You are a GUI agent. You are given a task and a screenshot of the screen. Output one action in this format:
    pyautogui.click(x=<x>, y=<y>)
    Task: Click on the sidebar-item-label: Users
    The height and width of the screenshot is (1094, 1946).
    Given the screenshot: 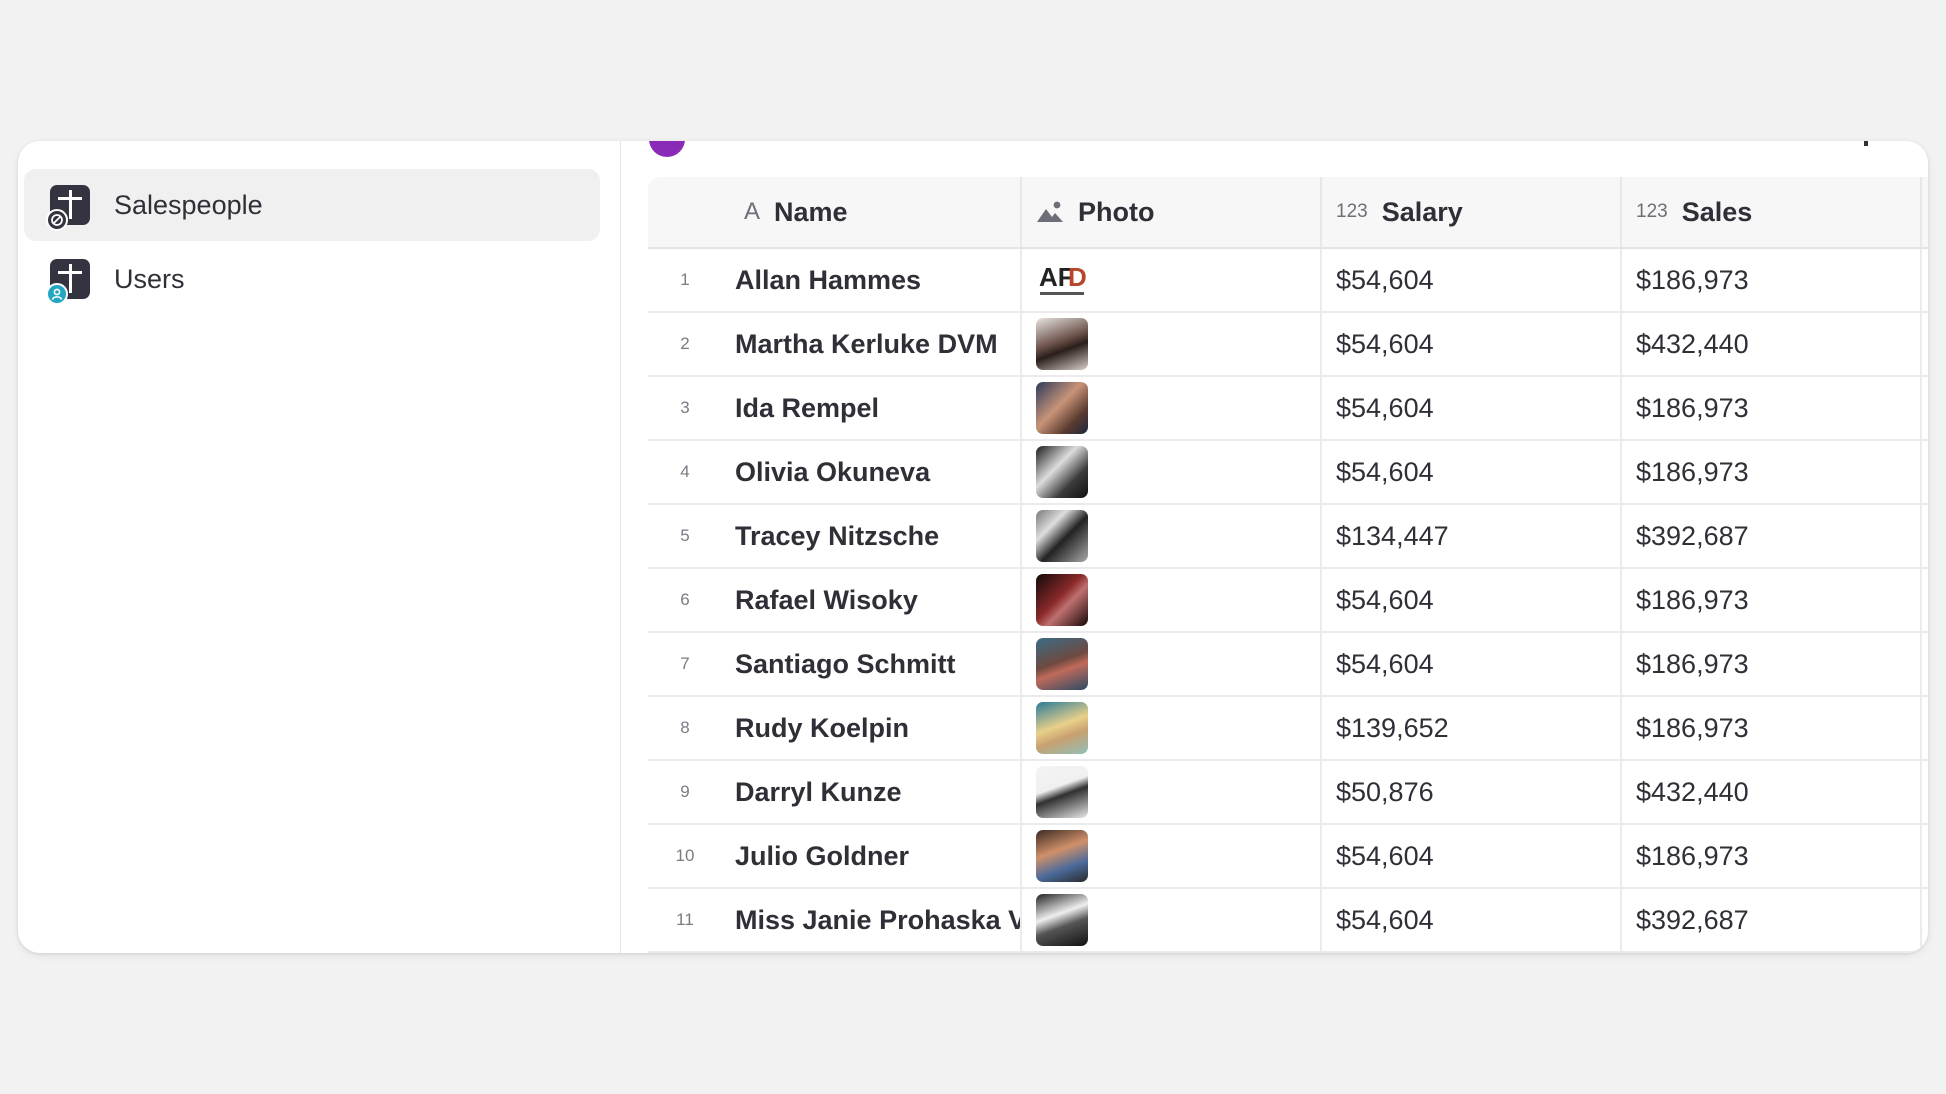 What is the action you would take?
    pyautogui.click(x=149, y=278)
    